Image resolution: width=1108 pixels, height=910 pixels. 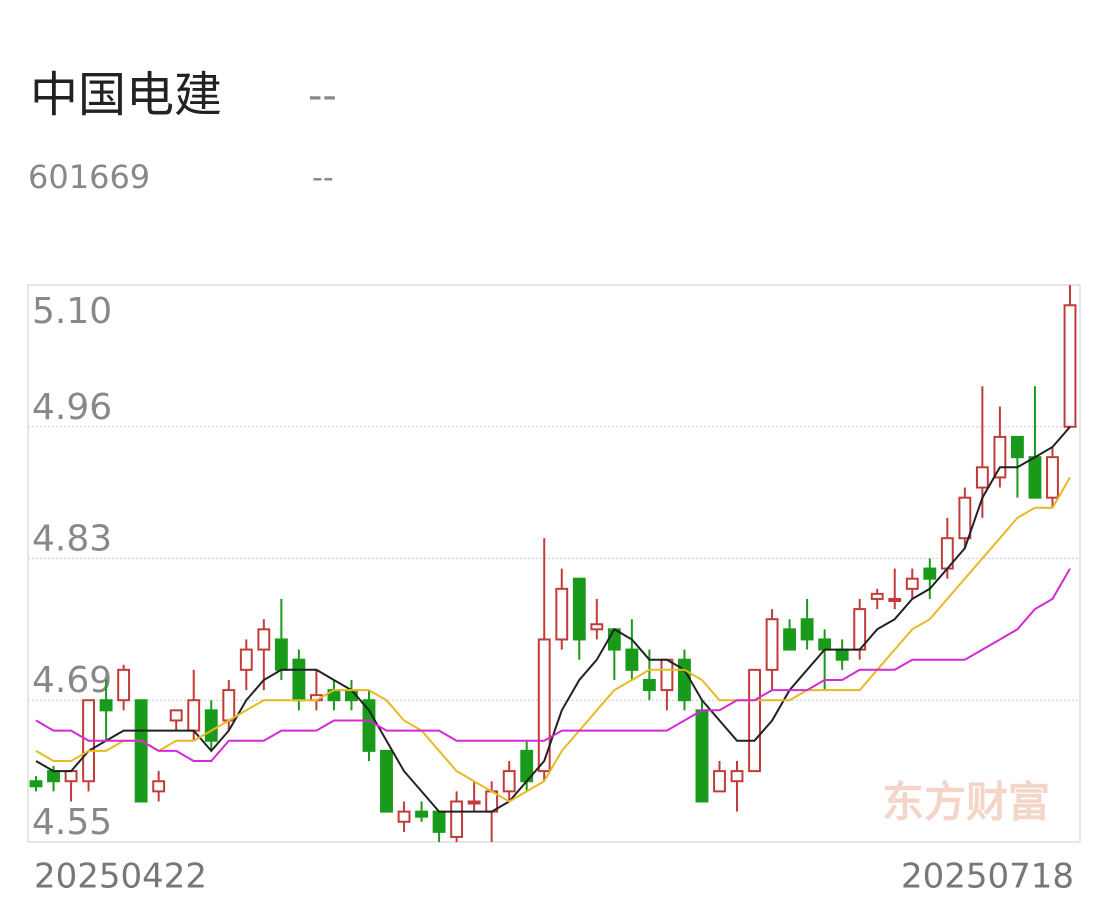 What do you see at coordinates (72, 407) in the screenshot?
I see `y-tick-label: 4.96` at bounding box center [72, 407].